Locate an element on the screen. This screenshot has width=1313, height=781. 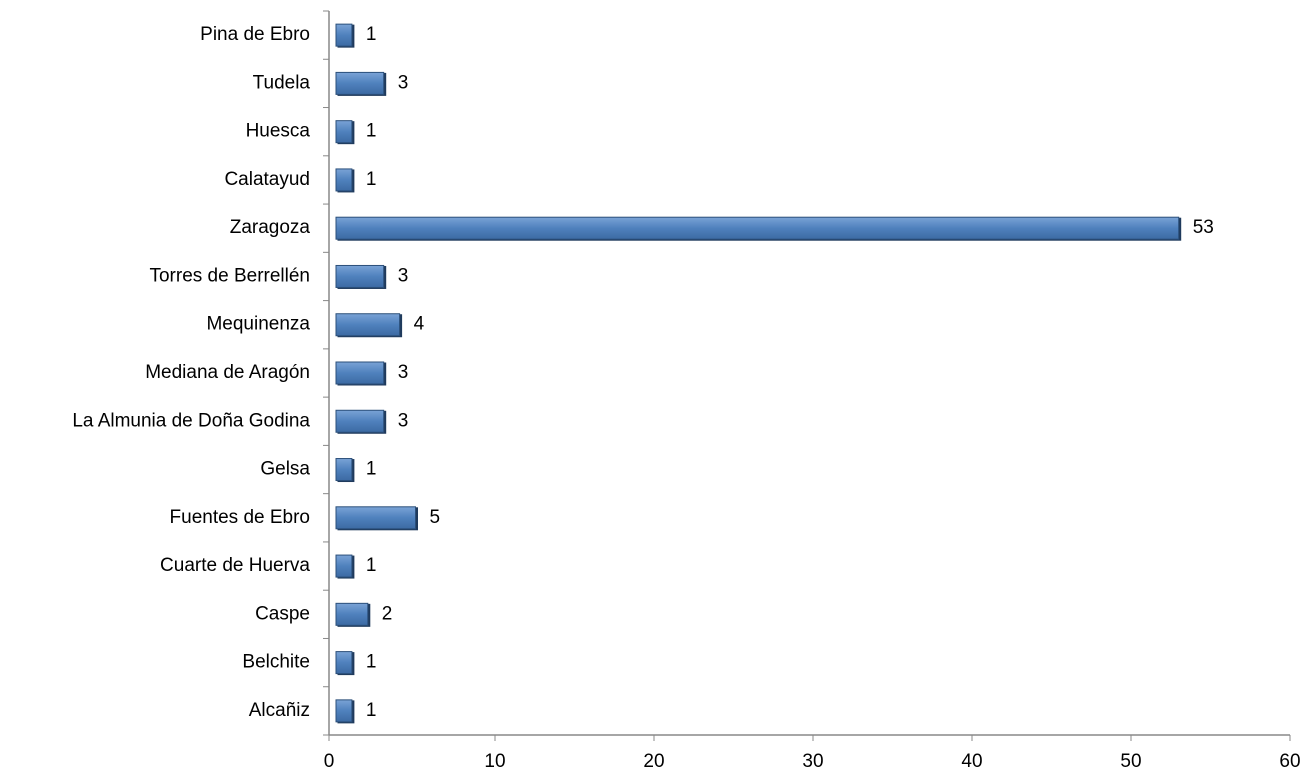
y-tick-label: La Almunia de Doña Godina is located at coordinates (191, 420).